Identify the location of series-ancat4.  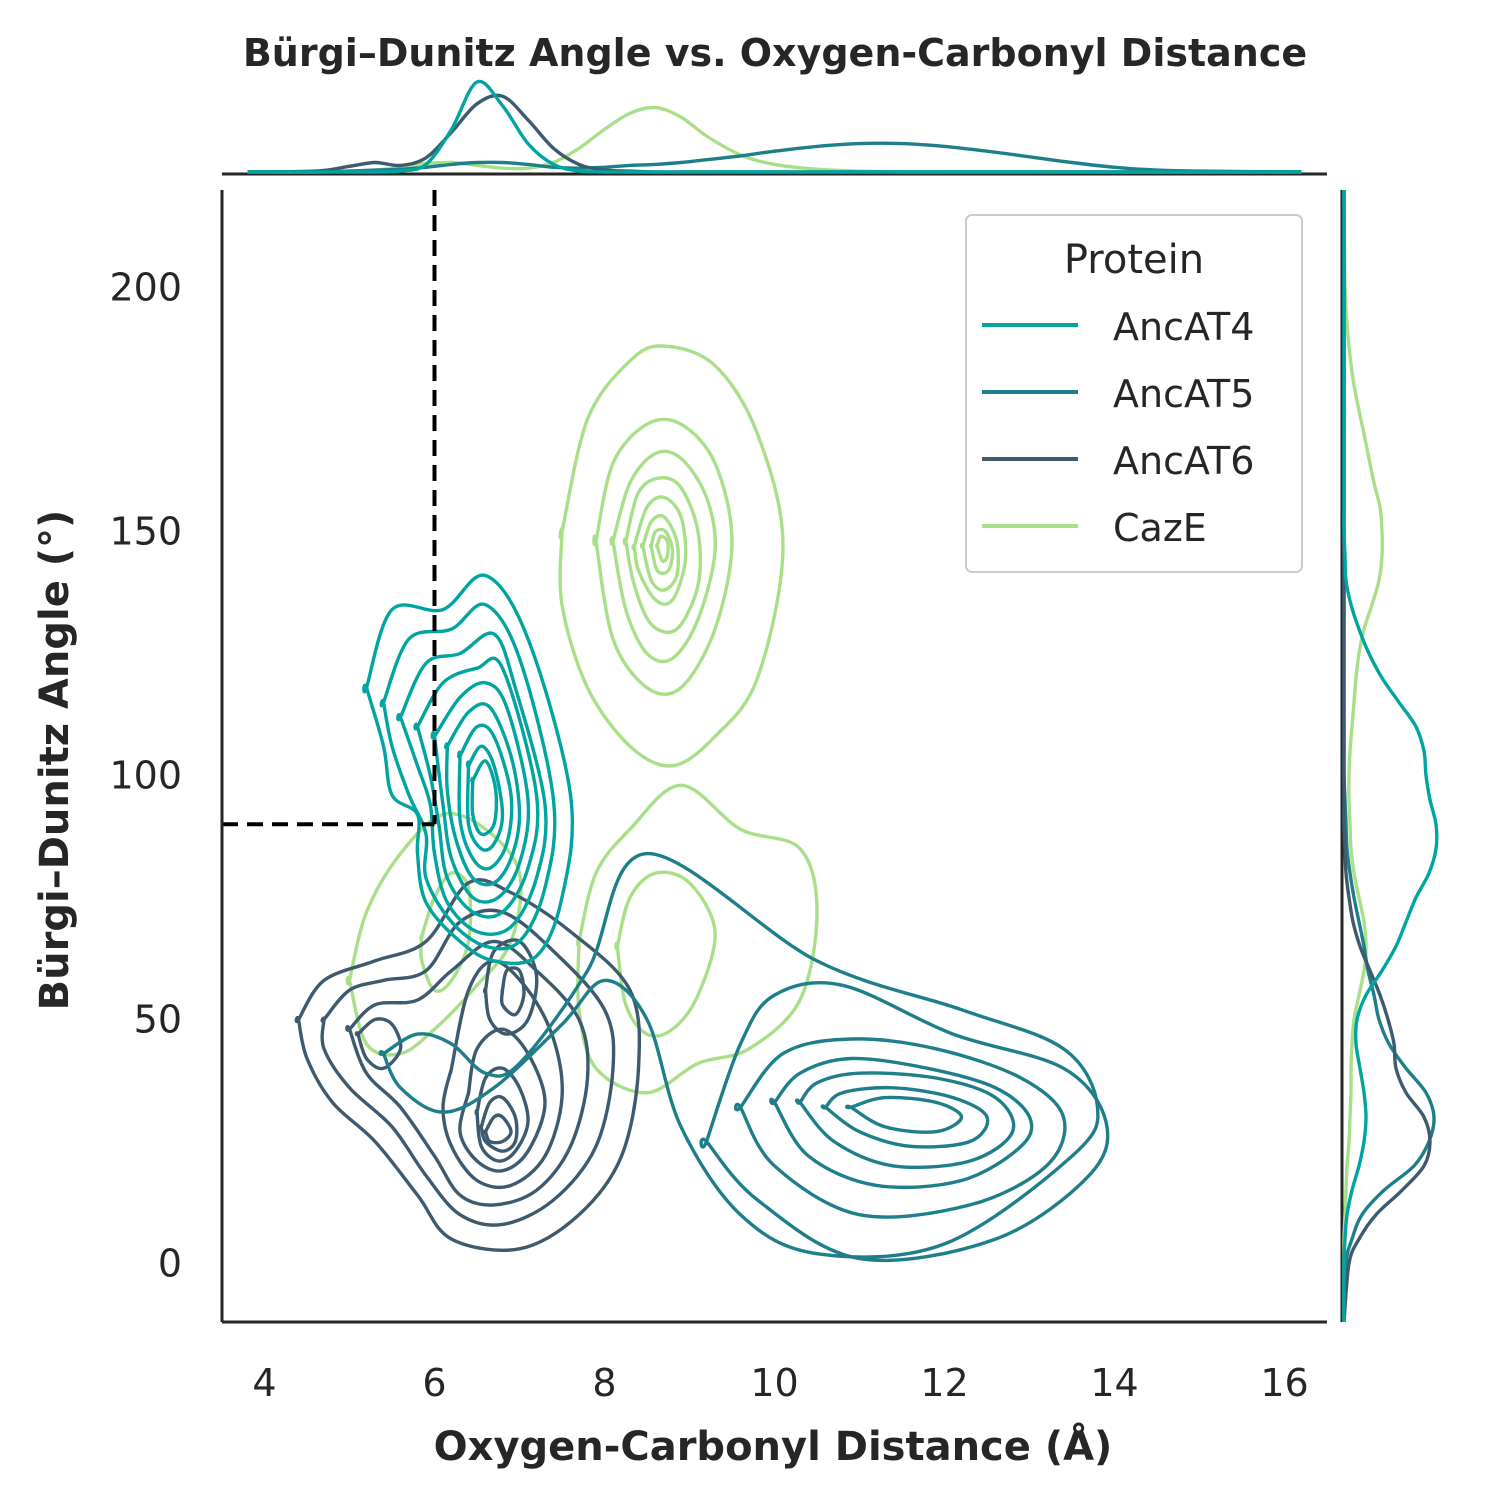
(468, 769).